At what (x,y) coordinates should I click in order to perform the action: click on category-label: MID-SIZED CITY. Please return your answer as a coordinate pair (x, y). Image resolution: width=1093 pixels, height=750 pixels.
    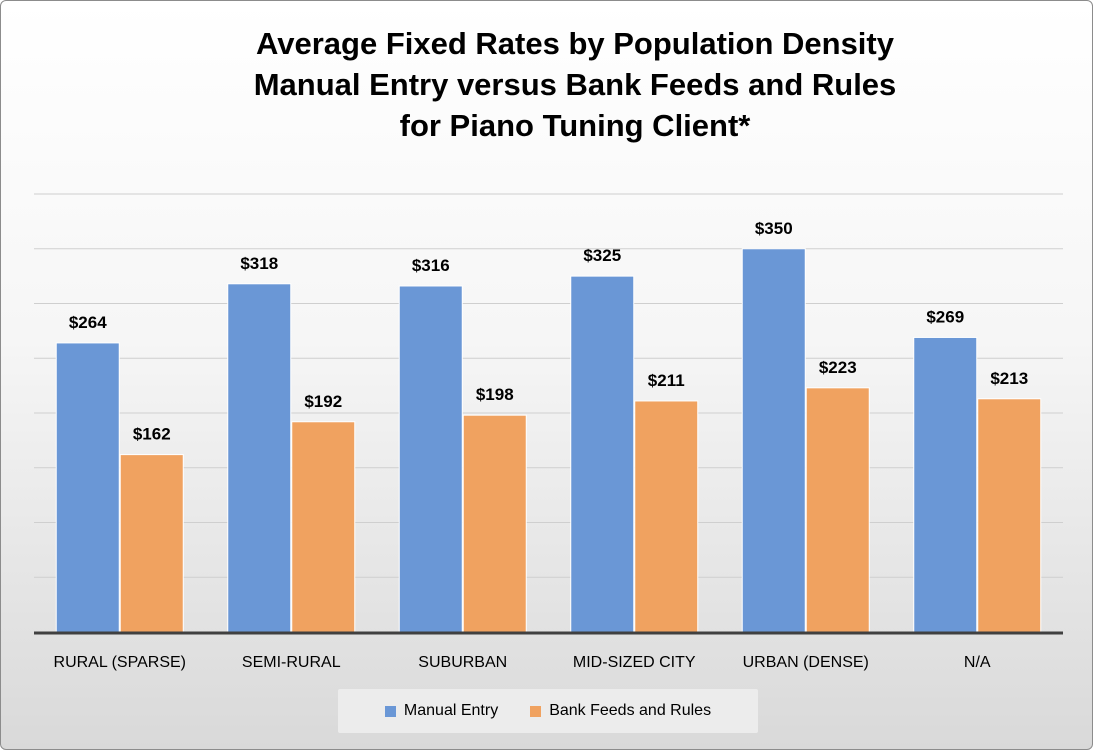
    Looking at the image, I should click on (634, 662).